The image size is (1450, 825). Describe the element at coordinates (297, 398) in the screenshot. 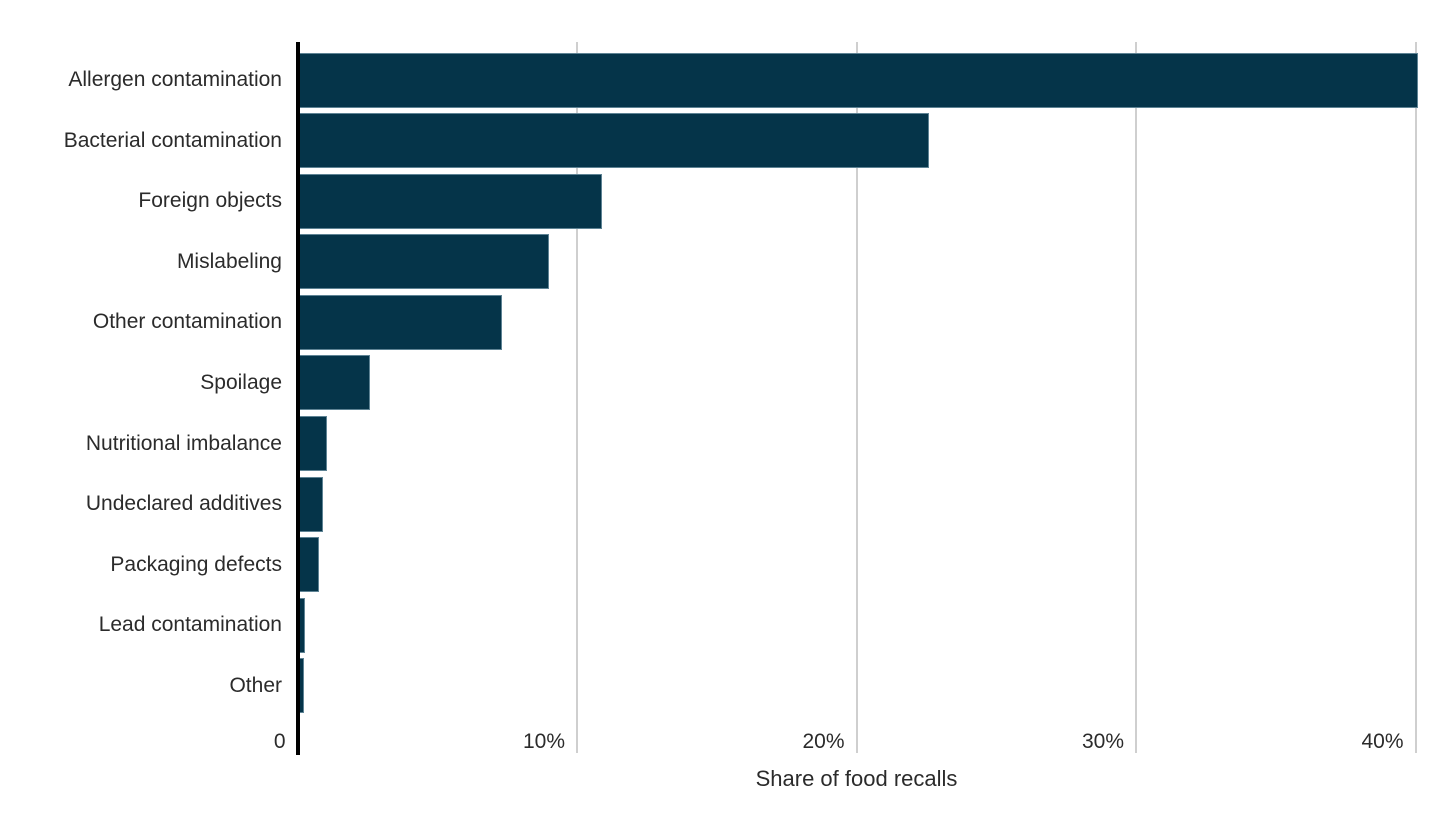

I see `y-axis-line` at that location.